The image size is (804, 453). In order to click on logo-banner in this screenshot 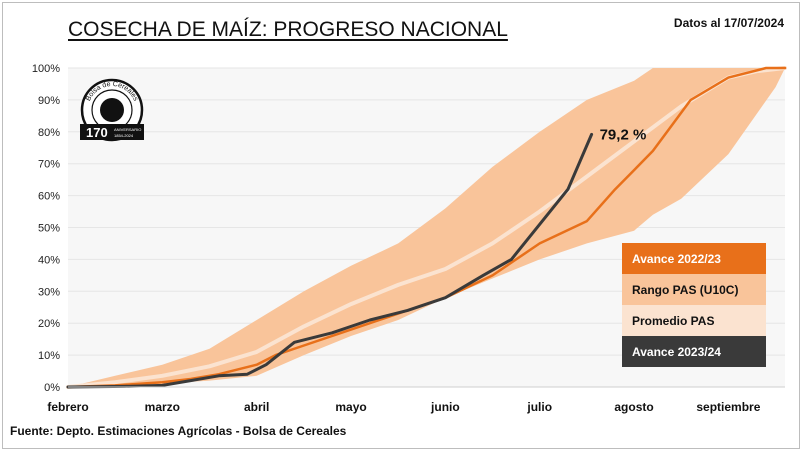, I will do `click(112, 132)`.